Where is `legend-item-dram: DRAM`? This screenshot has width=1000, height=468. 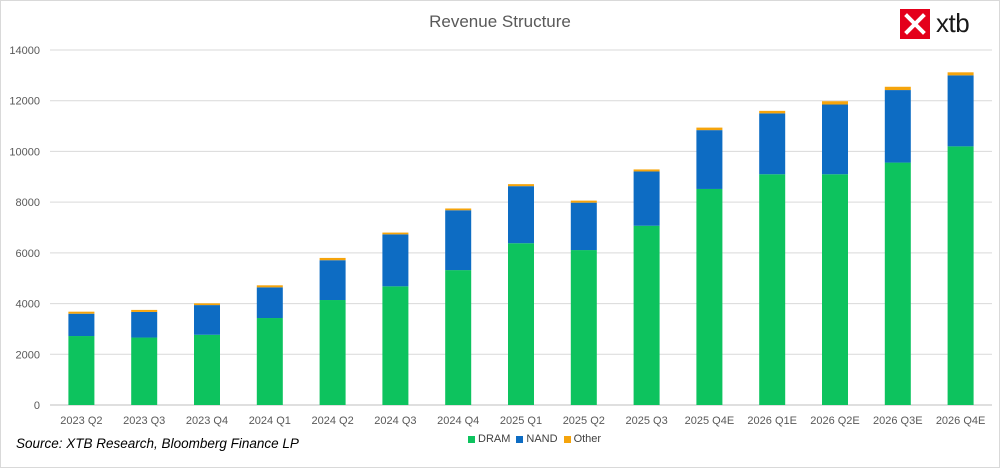 legend-item-dram: DRAM is located at coordinates (489, 439).